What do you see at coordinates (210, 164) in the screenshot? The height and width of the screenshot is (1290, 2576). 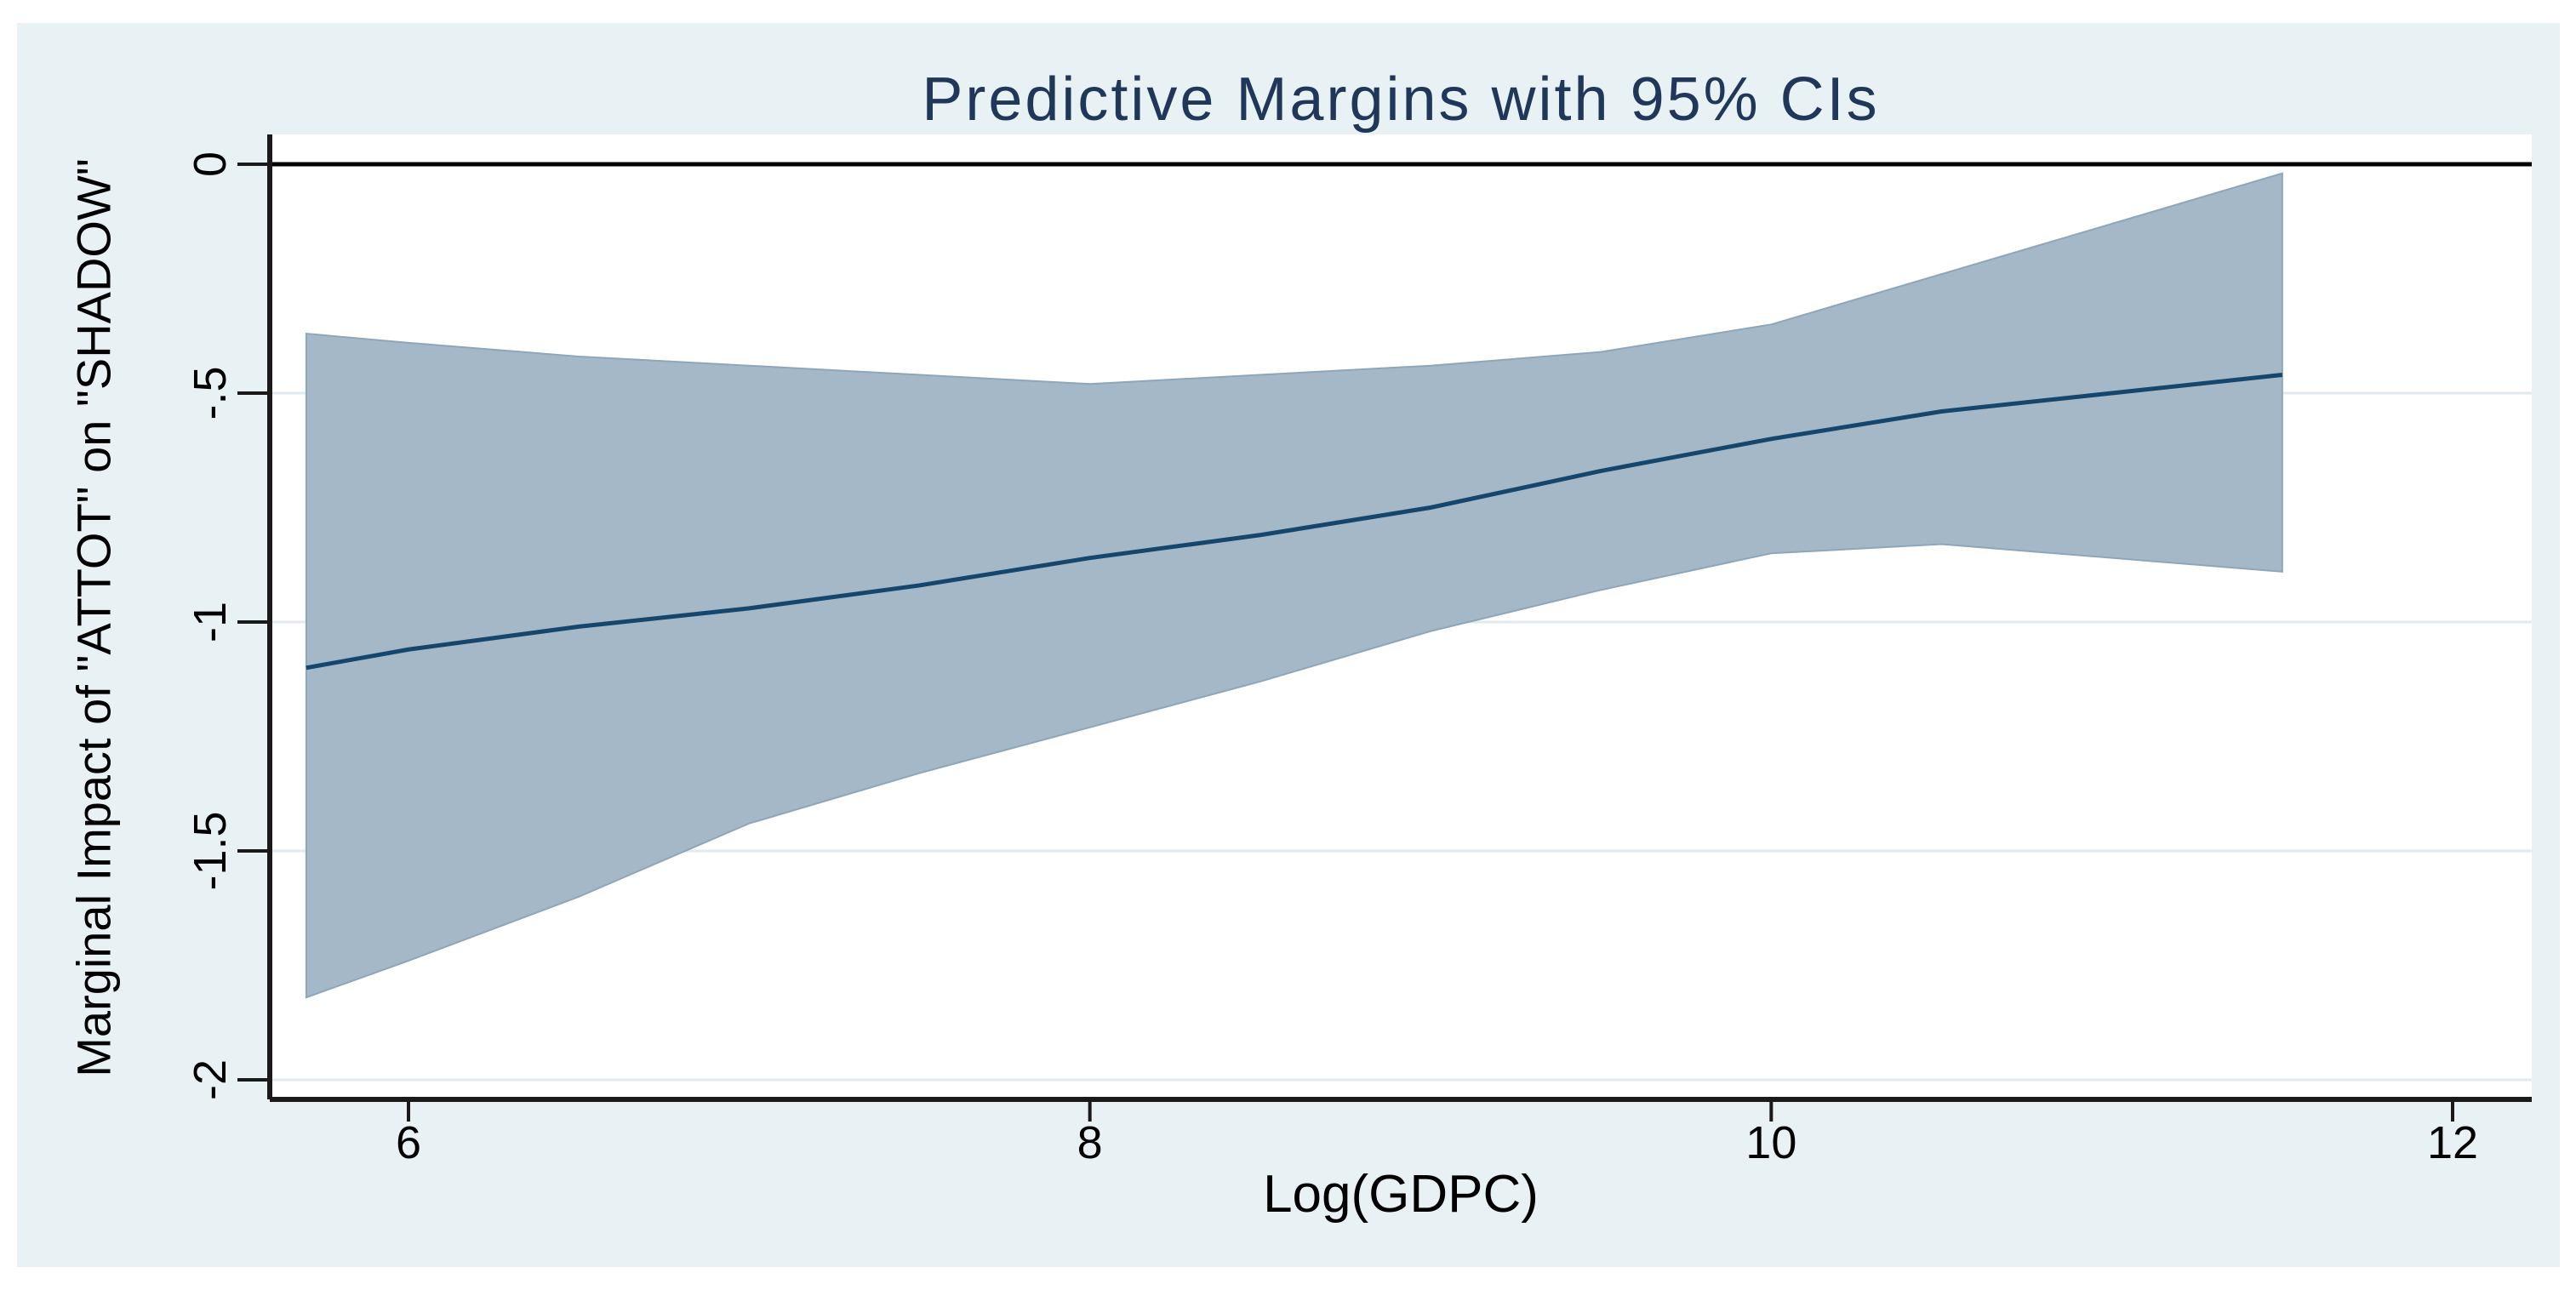 I see `y-tick-label: 0` at bounding box center [210, 164].